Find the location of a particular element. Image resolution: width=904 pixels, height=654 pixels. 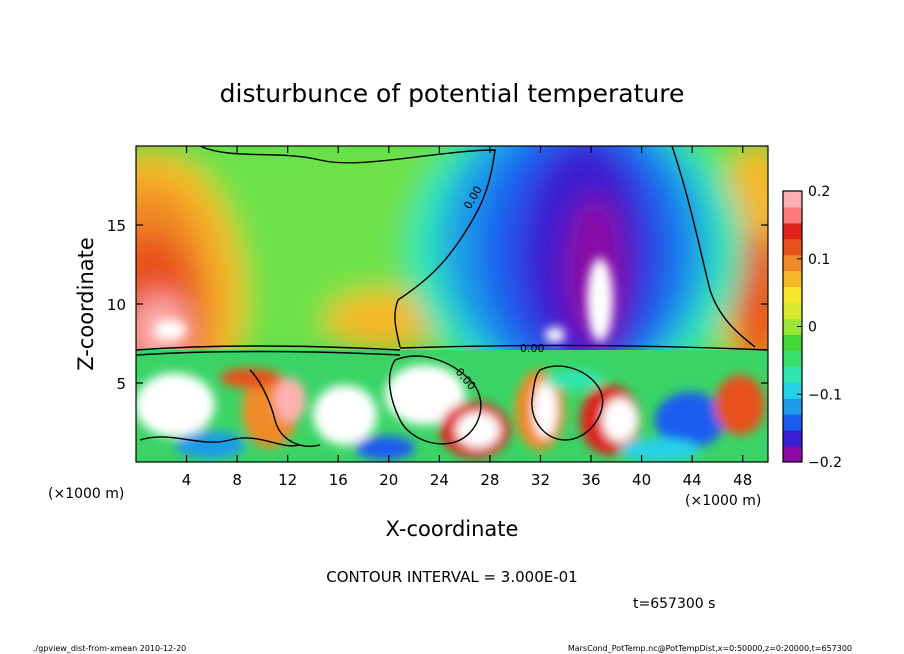

zero-contour-right is located at coordinates (713, 247).